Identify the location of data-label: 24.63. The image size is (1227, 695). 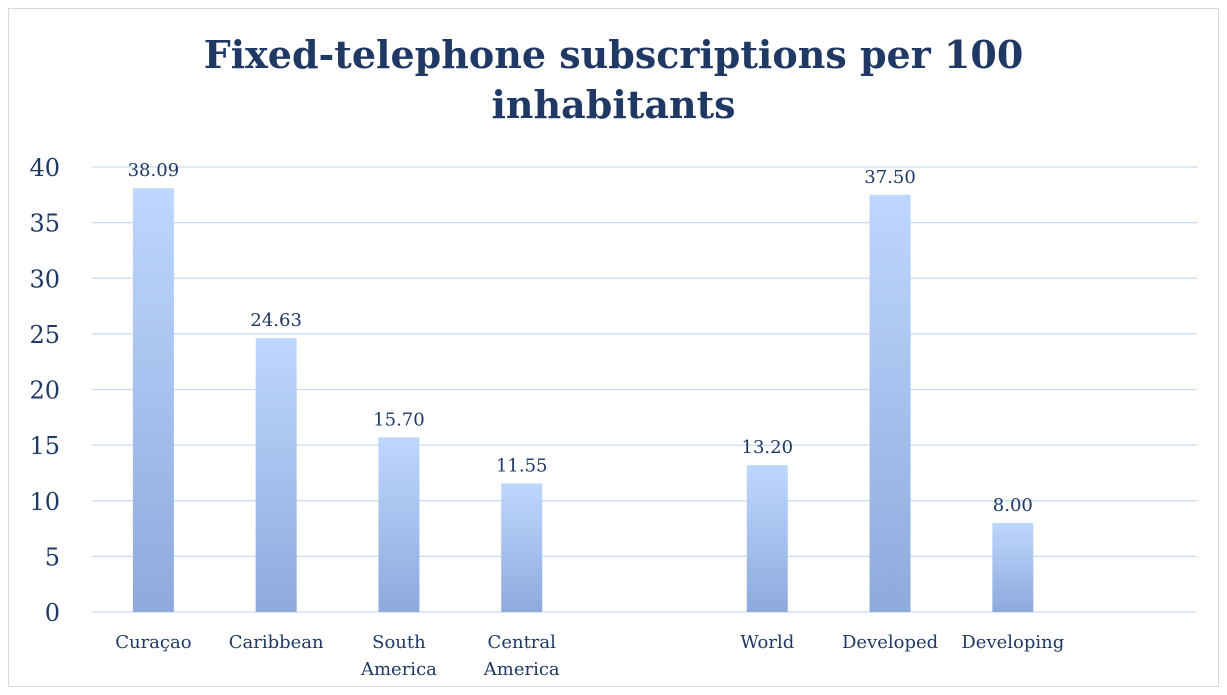
(276, 320).